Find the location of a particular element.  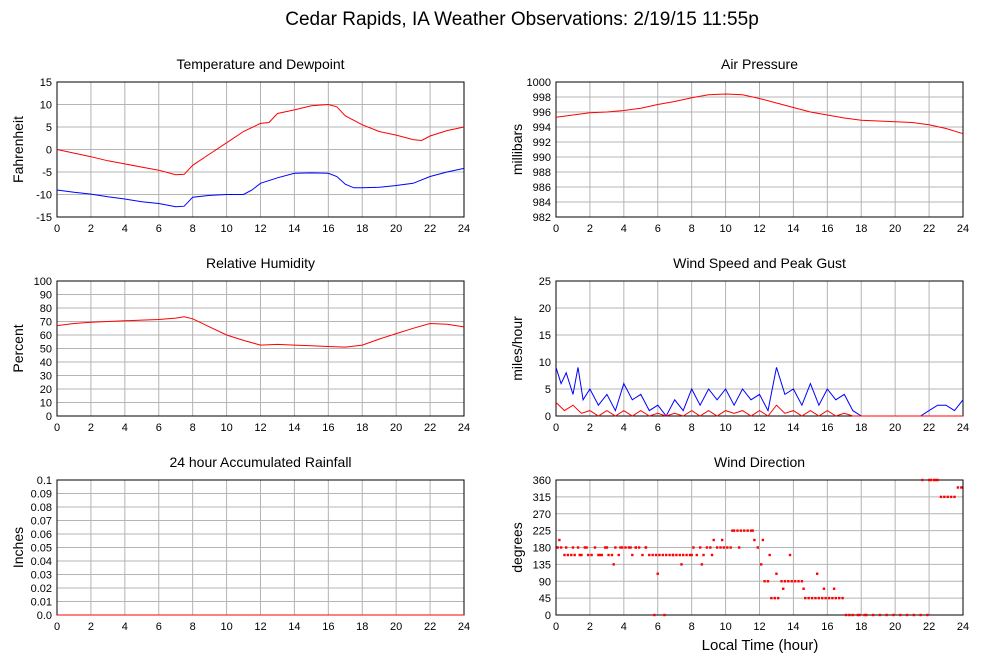

y-tick-label: 80 is located at coordinates (46, 309).